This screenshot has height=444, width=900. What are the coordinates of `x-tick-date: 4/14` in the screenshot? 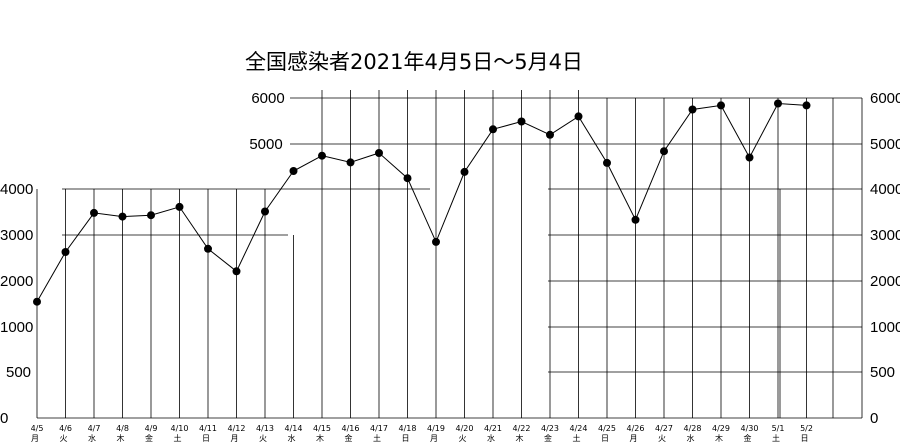 It's located at (294, 428).